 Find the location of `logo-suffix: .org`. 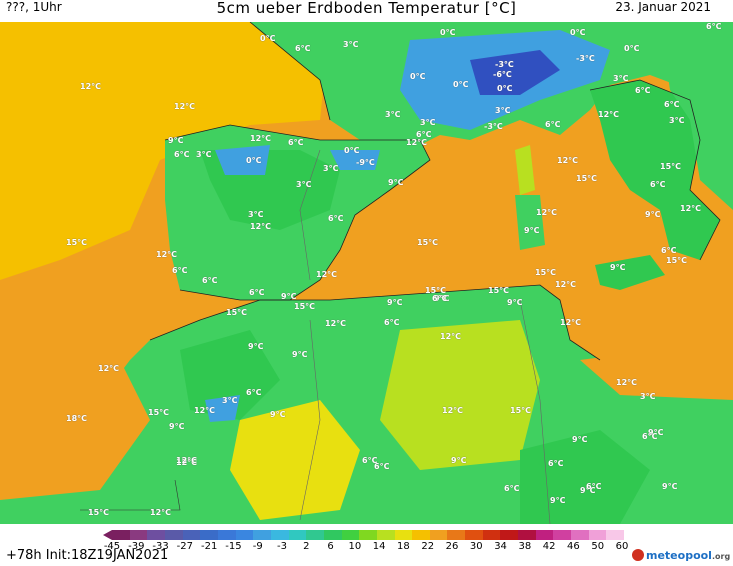

logo-suffix: .org is located at coordinates (721, 556).